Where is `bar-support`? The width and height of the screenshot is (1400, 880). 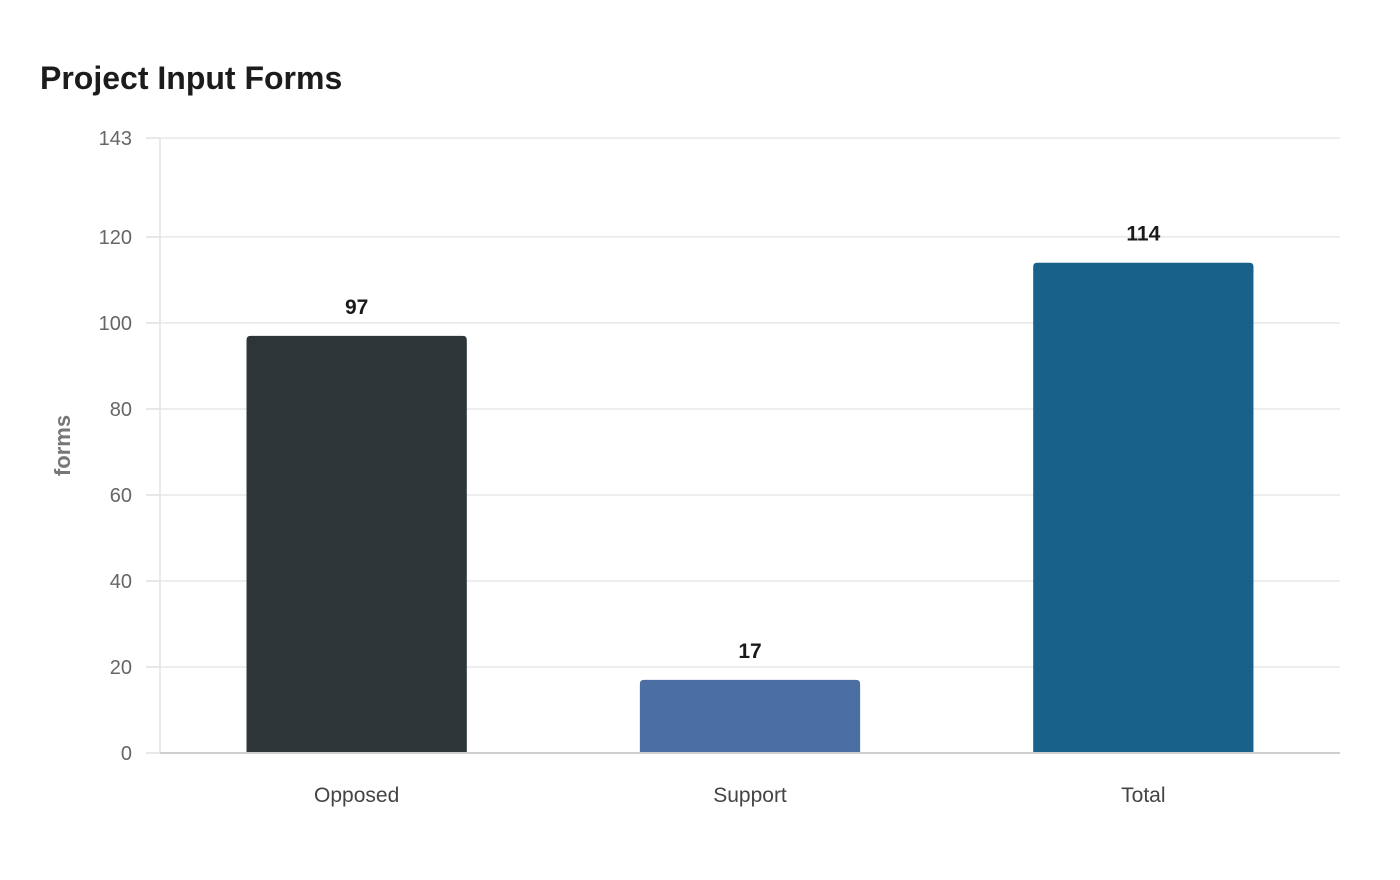 bar-support is located at coordinates (750, 716).